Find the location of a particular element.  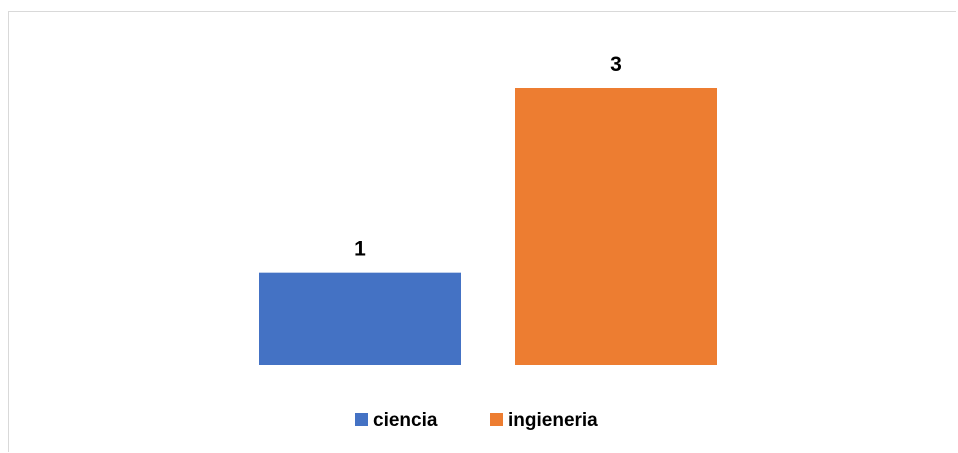

bar-ciencia is located at coordinates (360, 318).